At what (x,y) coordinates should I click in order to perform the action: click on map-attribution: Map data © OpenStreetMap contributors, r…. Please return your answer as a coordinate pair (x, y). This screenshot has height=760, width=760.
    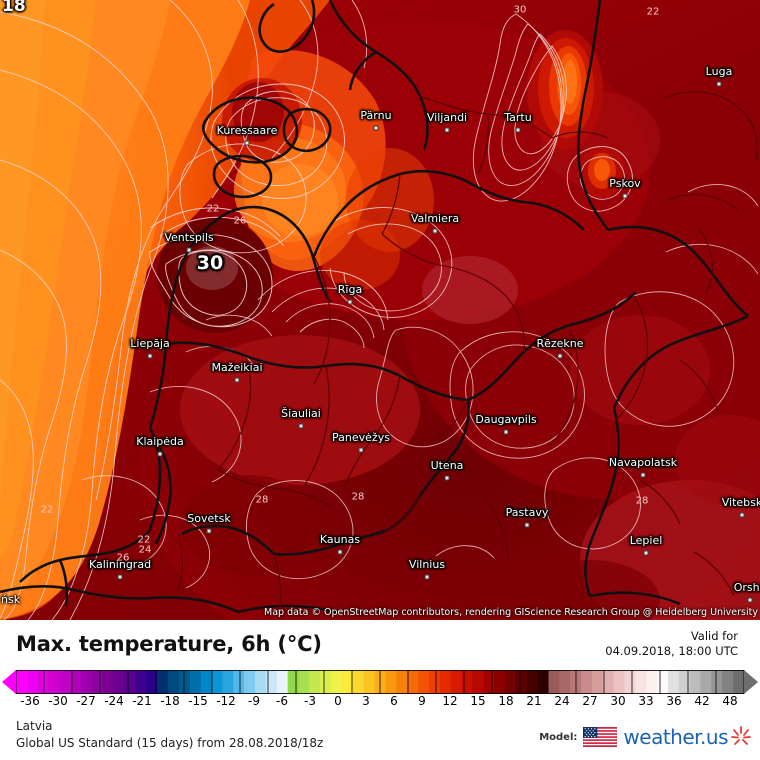
    Looking at the image, I should click on (511, 612).